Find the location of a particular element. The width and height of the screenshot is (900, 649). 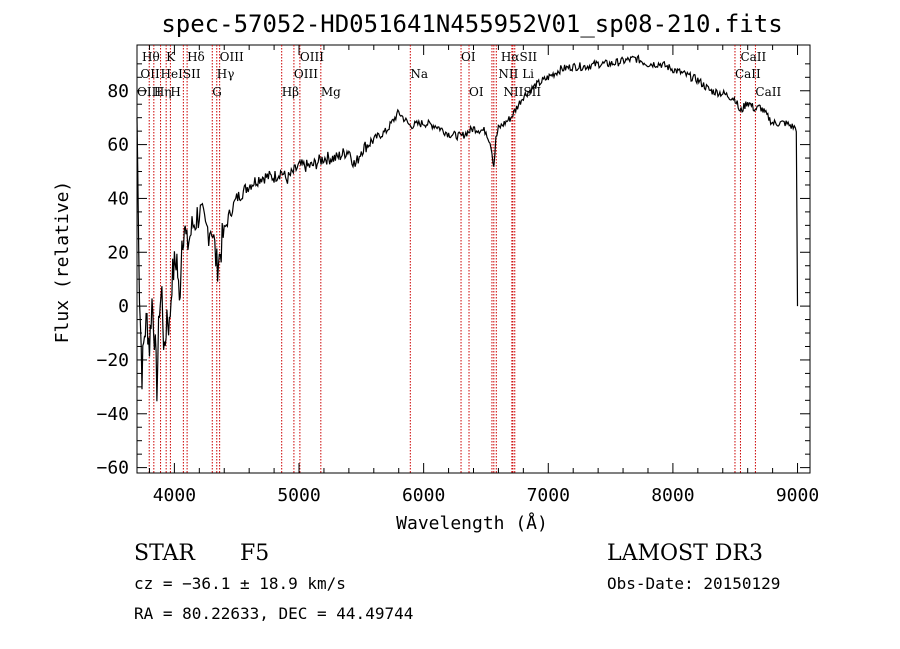

y-tick-label: 0 is located at coordinates (123, 306).